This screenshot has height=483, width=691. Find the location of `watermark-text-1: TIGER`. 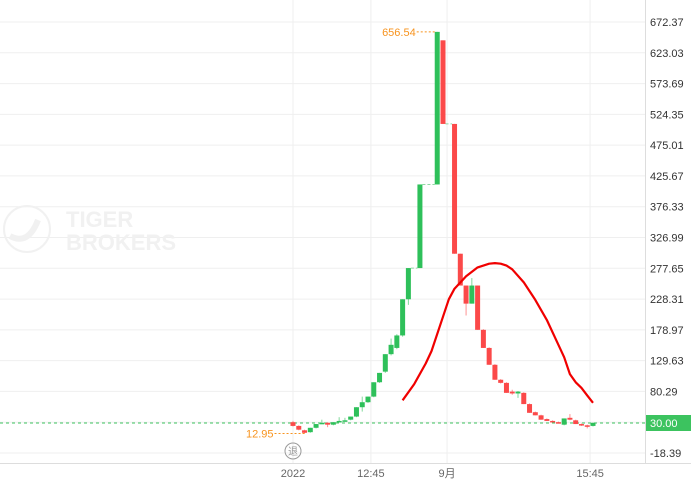

watermark-text-1: TIGER is located at coordinates (99, 219).